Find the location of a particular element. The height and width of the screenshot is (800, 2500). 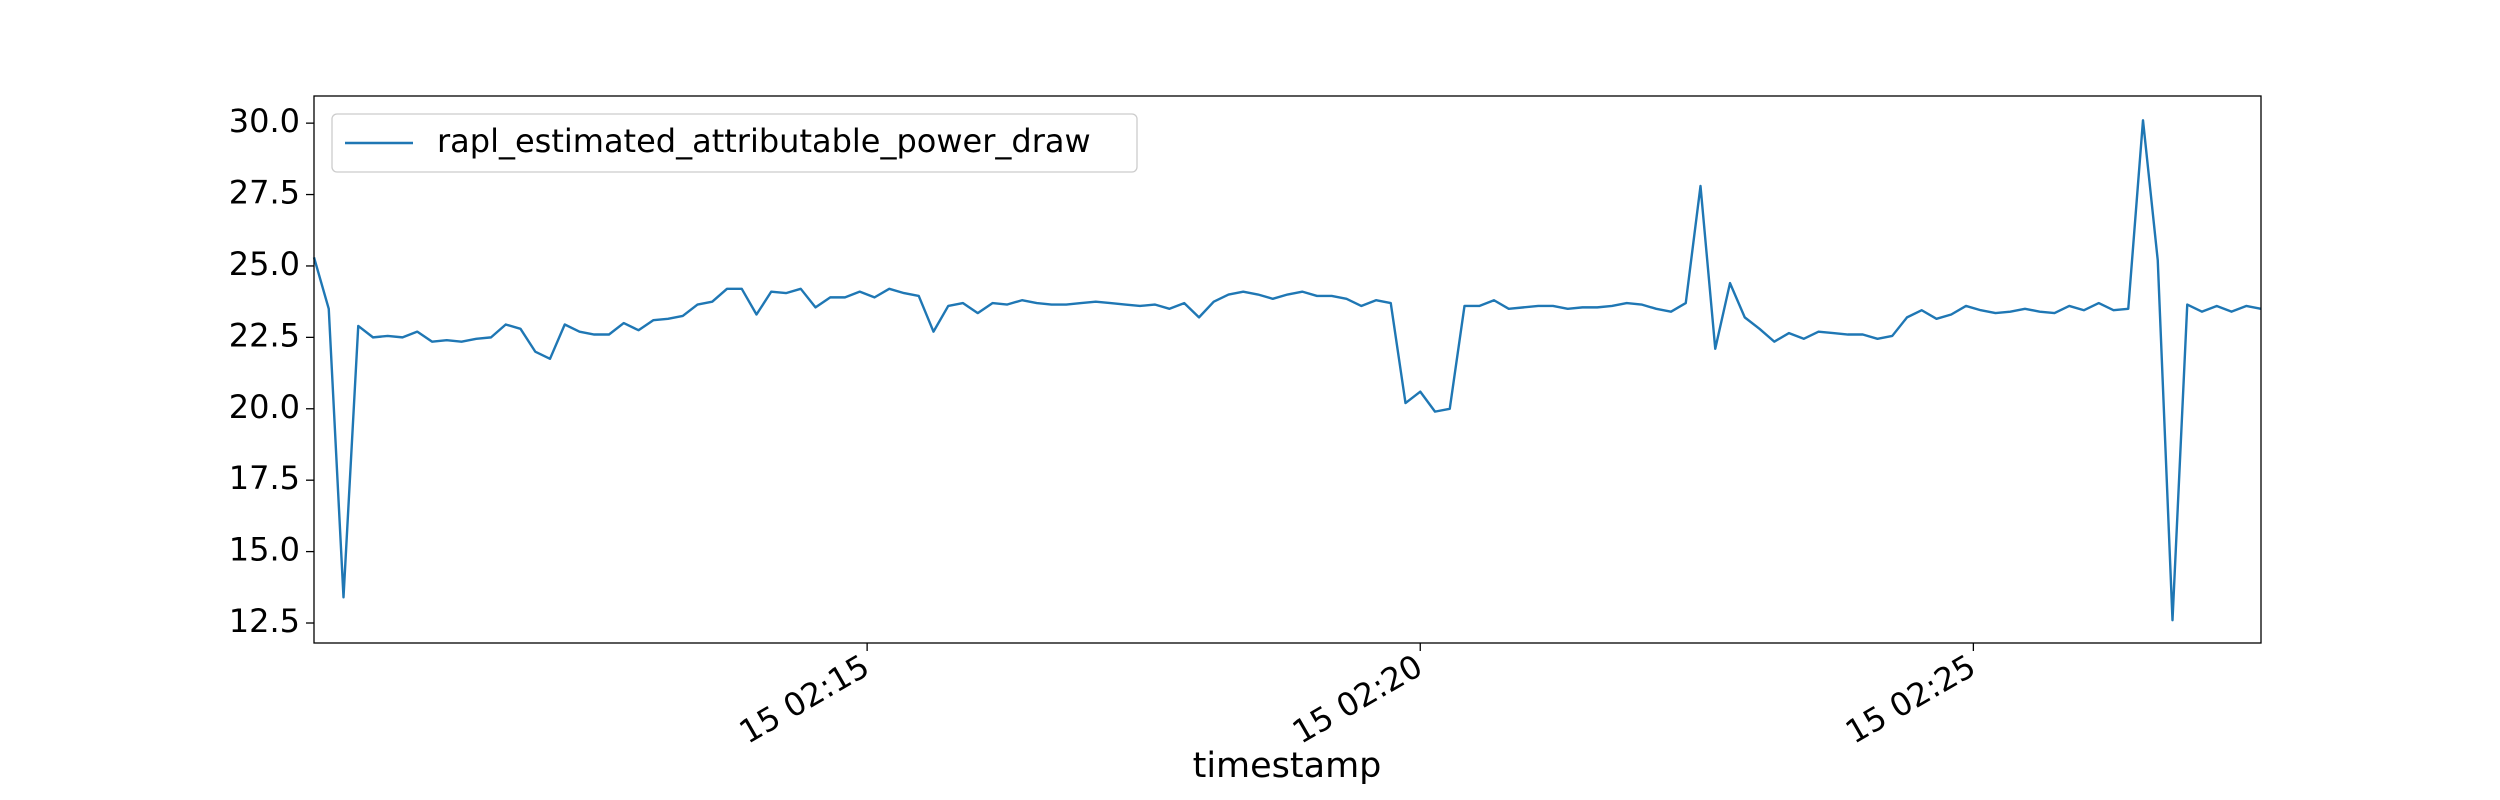

x-tick-label: 15 02:15 is located at coordinates (804, 699).